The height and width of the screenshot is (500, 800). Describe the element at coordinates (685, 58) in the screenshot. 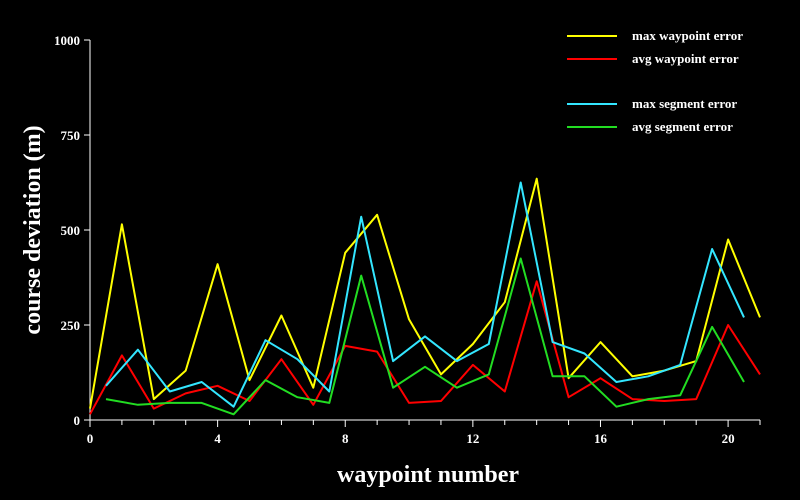

I see `legend-label-avg-waypoint-error: avg waypoint error` at that location.